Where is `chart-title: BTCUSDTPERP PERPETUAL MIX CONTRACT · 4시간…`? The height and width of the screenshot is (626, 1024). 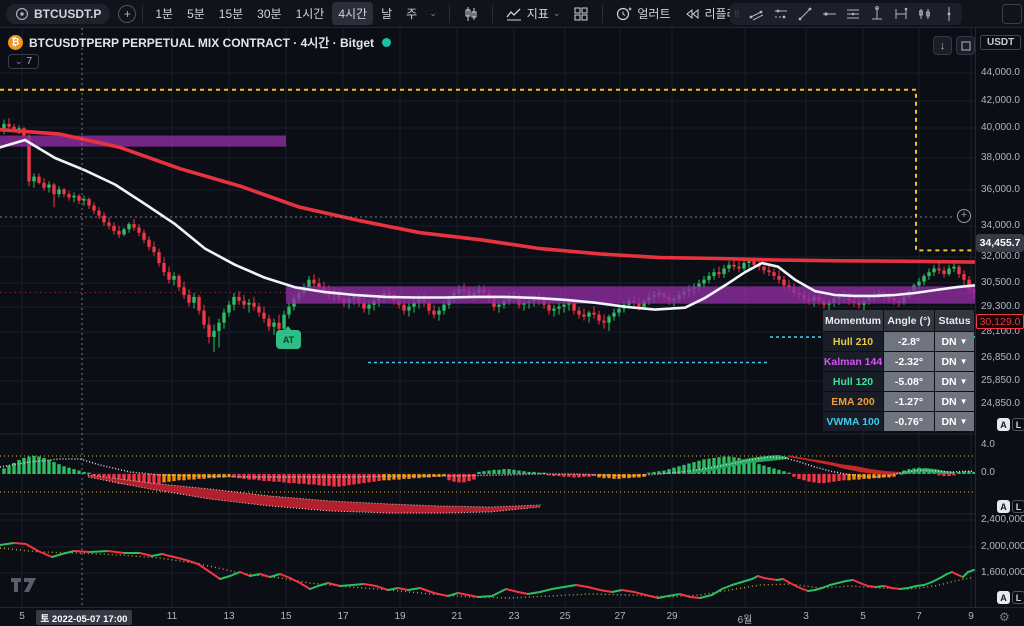 chart-title: BTCUSDTPERP PERPETUAL MIX CONTRACT · 4시간… is located at coordinates (201, 43).